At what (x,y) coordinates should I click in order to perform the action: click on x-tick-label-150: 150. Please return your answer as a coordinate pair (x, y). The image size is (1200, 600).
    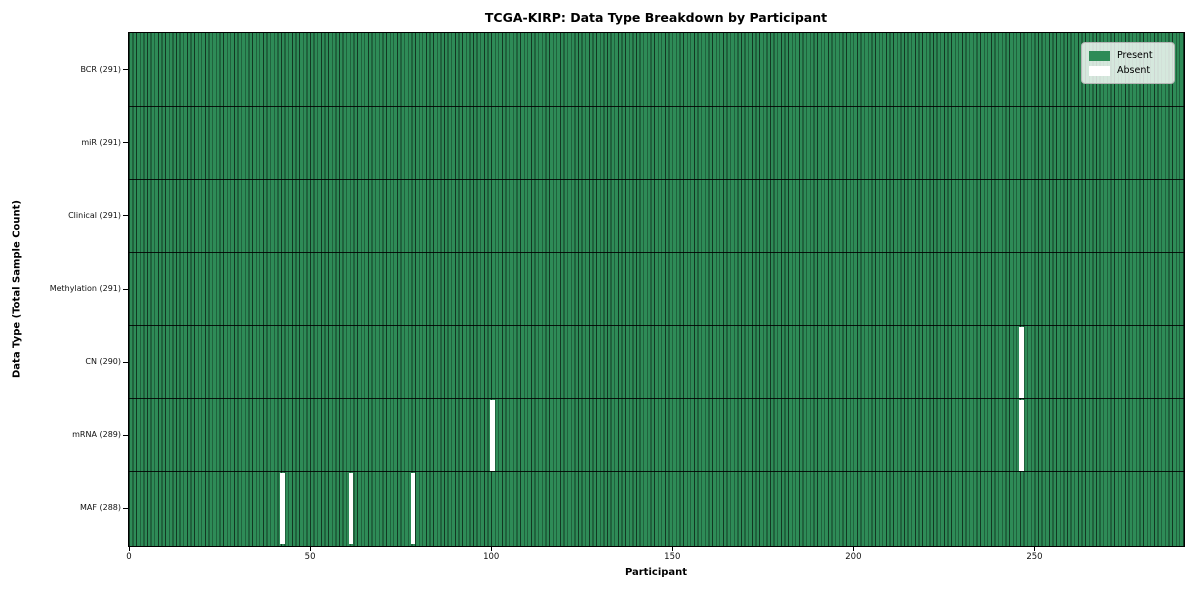
    Looking at the image, I should click on (672, 557).